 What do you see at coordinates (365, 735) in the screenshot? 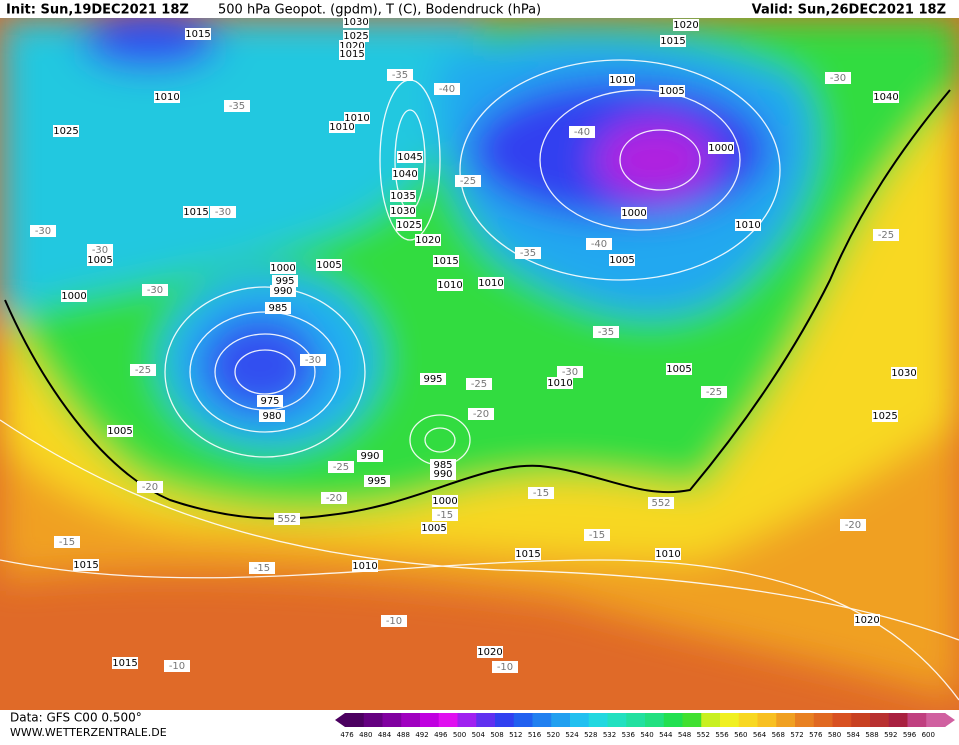
I see `color-bar-label: 480` at bounding box center [365, 735].